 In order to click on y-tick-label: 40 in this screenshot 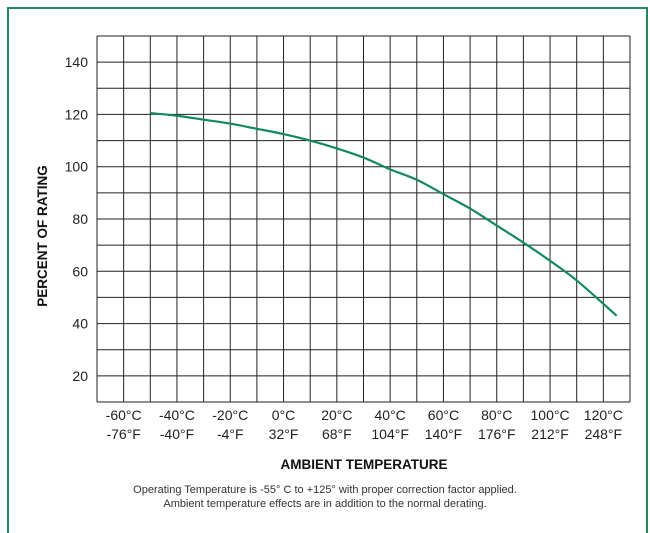, I will do `click(80, 324)`.